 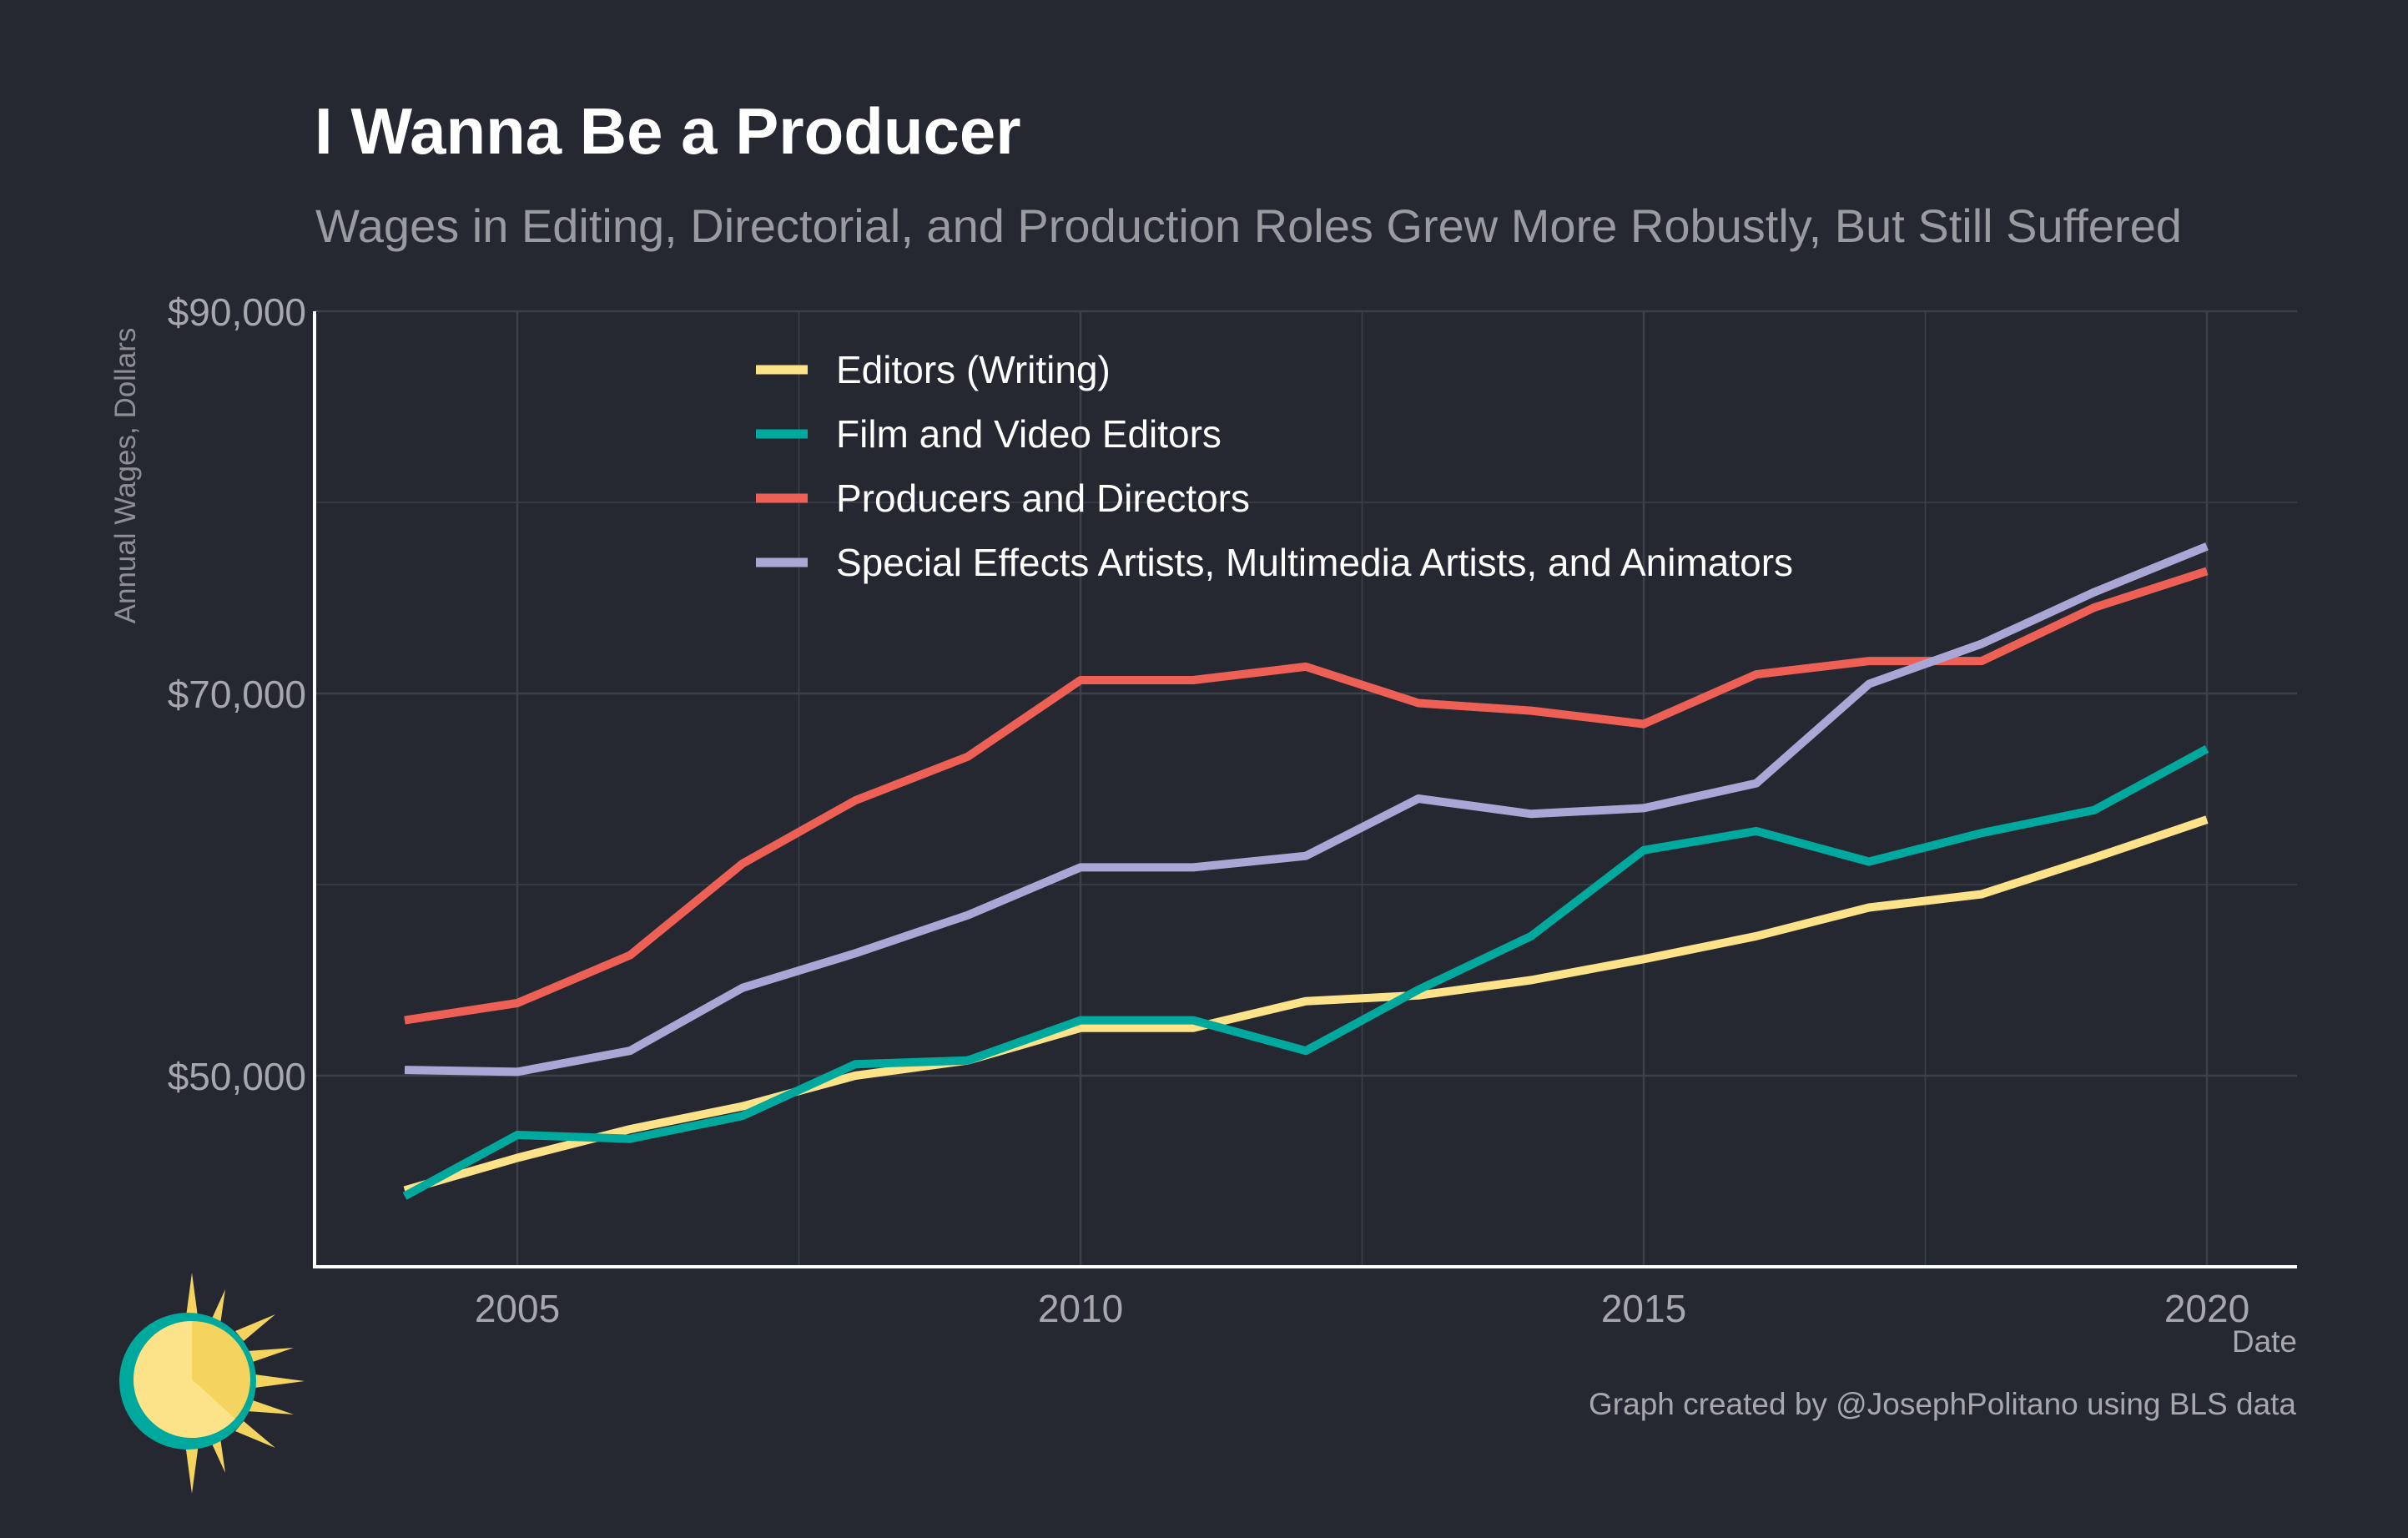 I want to click on x-tick-label: 2010, so click(x=1080, y=1308).